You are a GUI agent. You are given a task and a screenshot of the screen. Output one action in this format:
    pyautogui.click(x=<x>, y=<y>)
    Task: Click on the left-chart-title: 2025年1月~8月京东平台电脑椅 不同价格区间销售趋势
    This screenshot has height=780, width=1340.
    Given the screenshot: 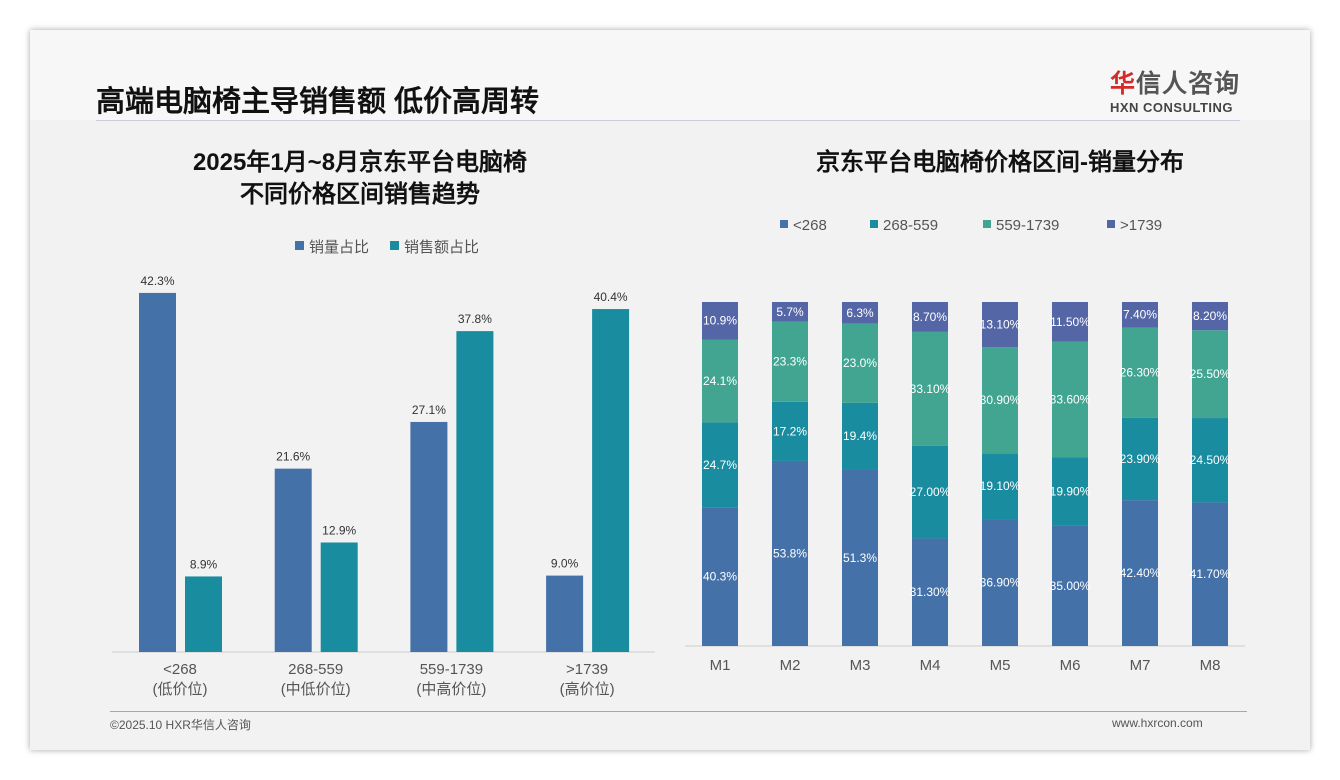 What is the action you would take?
    pyautogui.click(x=360, y=179)
    